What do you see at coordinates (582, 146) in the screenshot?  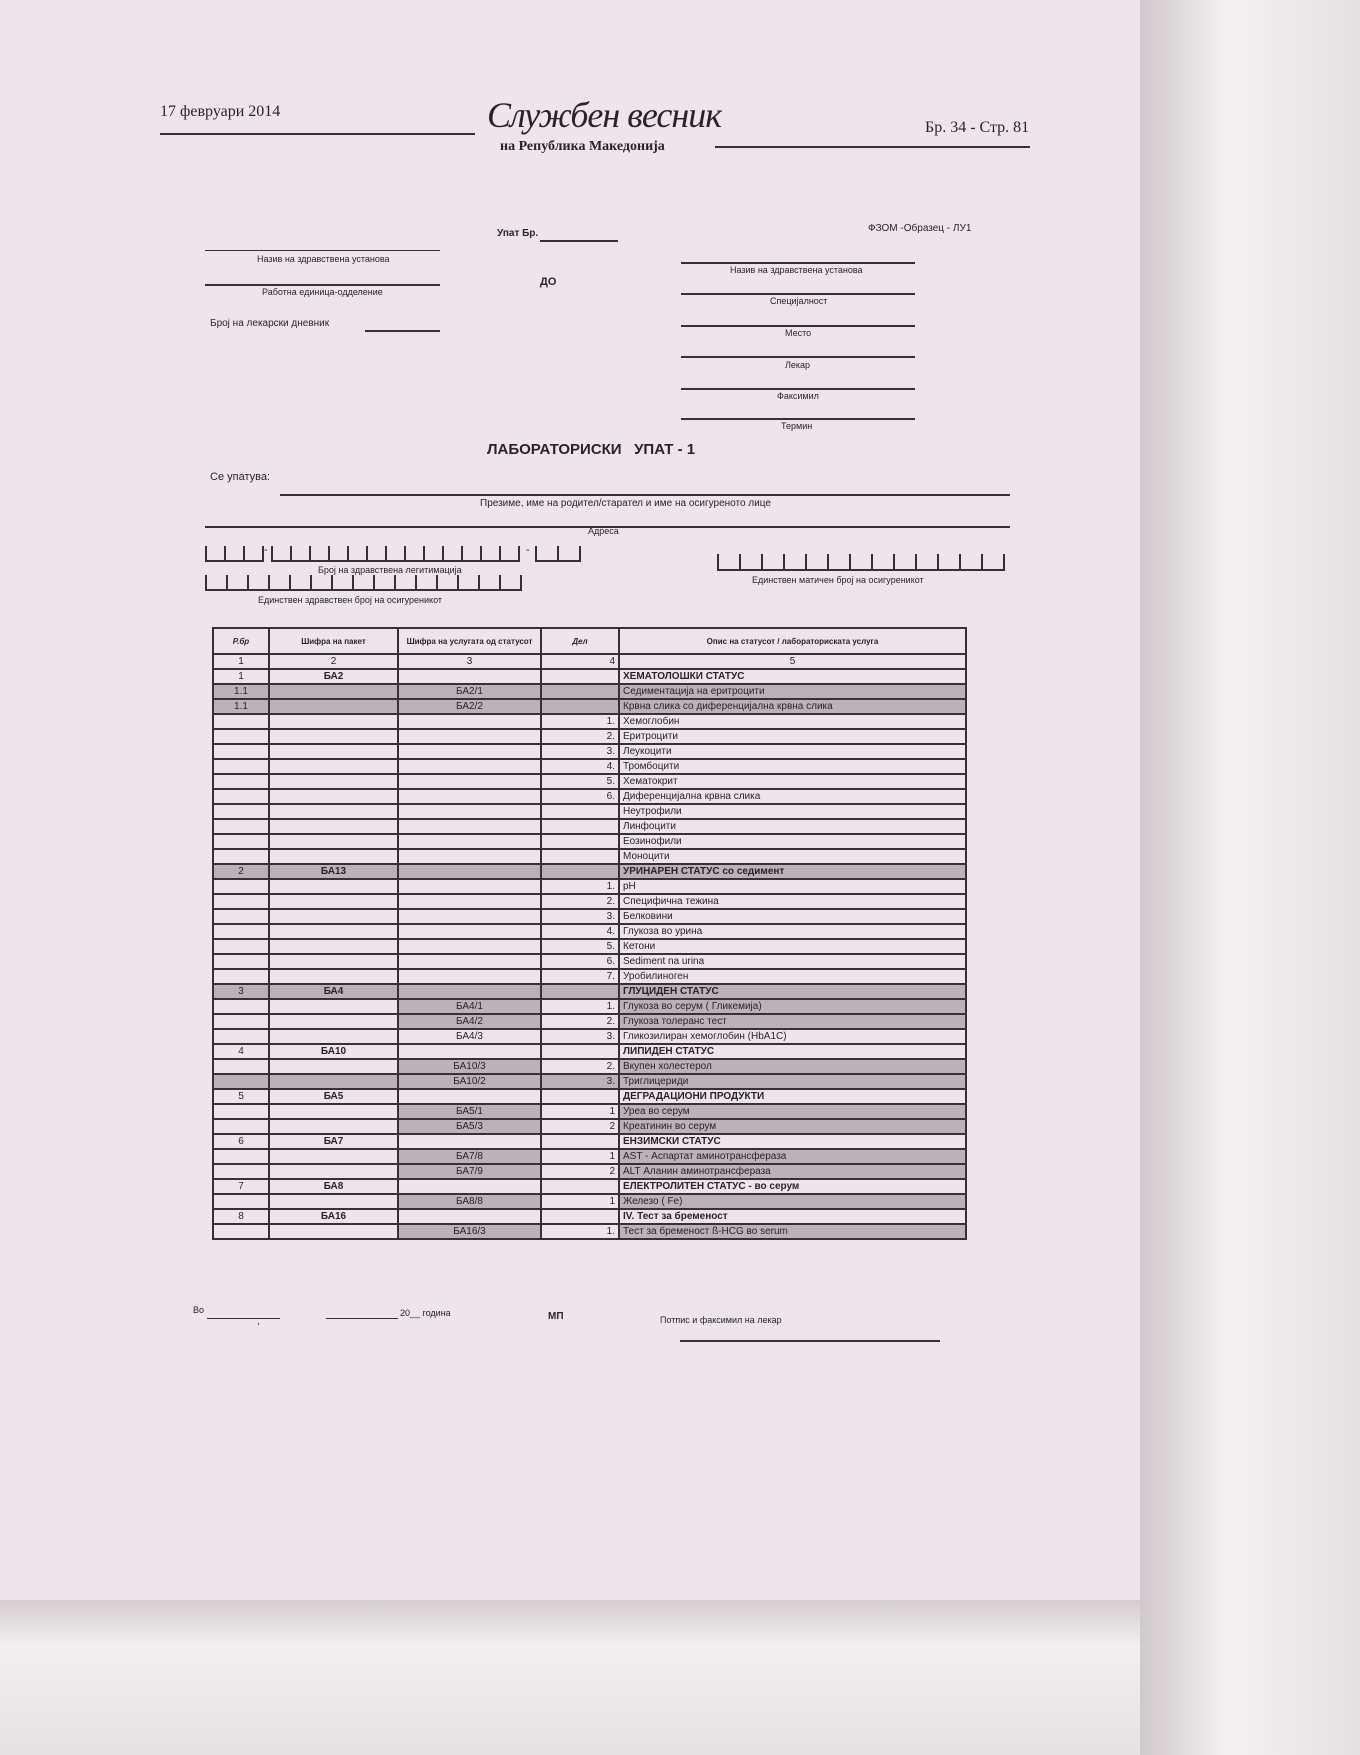 I see `logo-subtitle: на Република Македонија` at bounding box center [582, 146].